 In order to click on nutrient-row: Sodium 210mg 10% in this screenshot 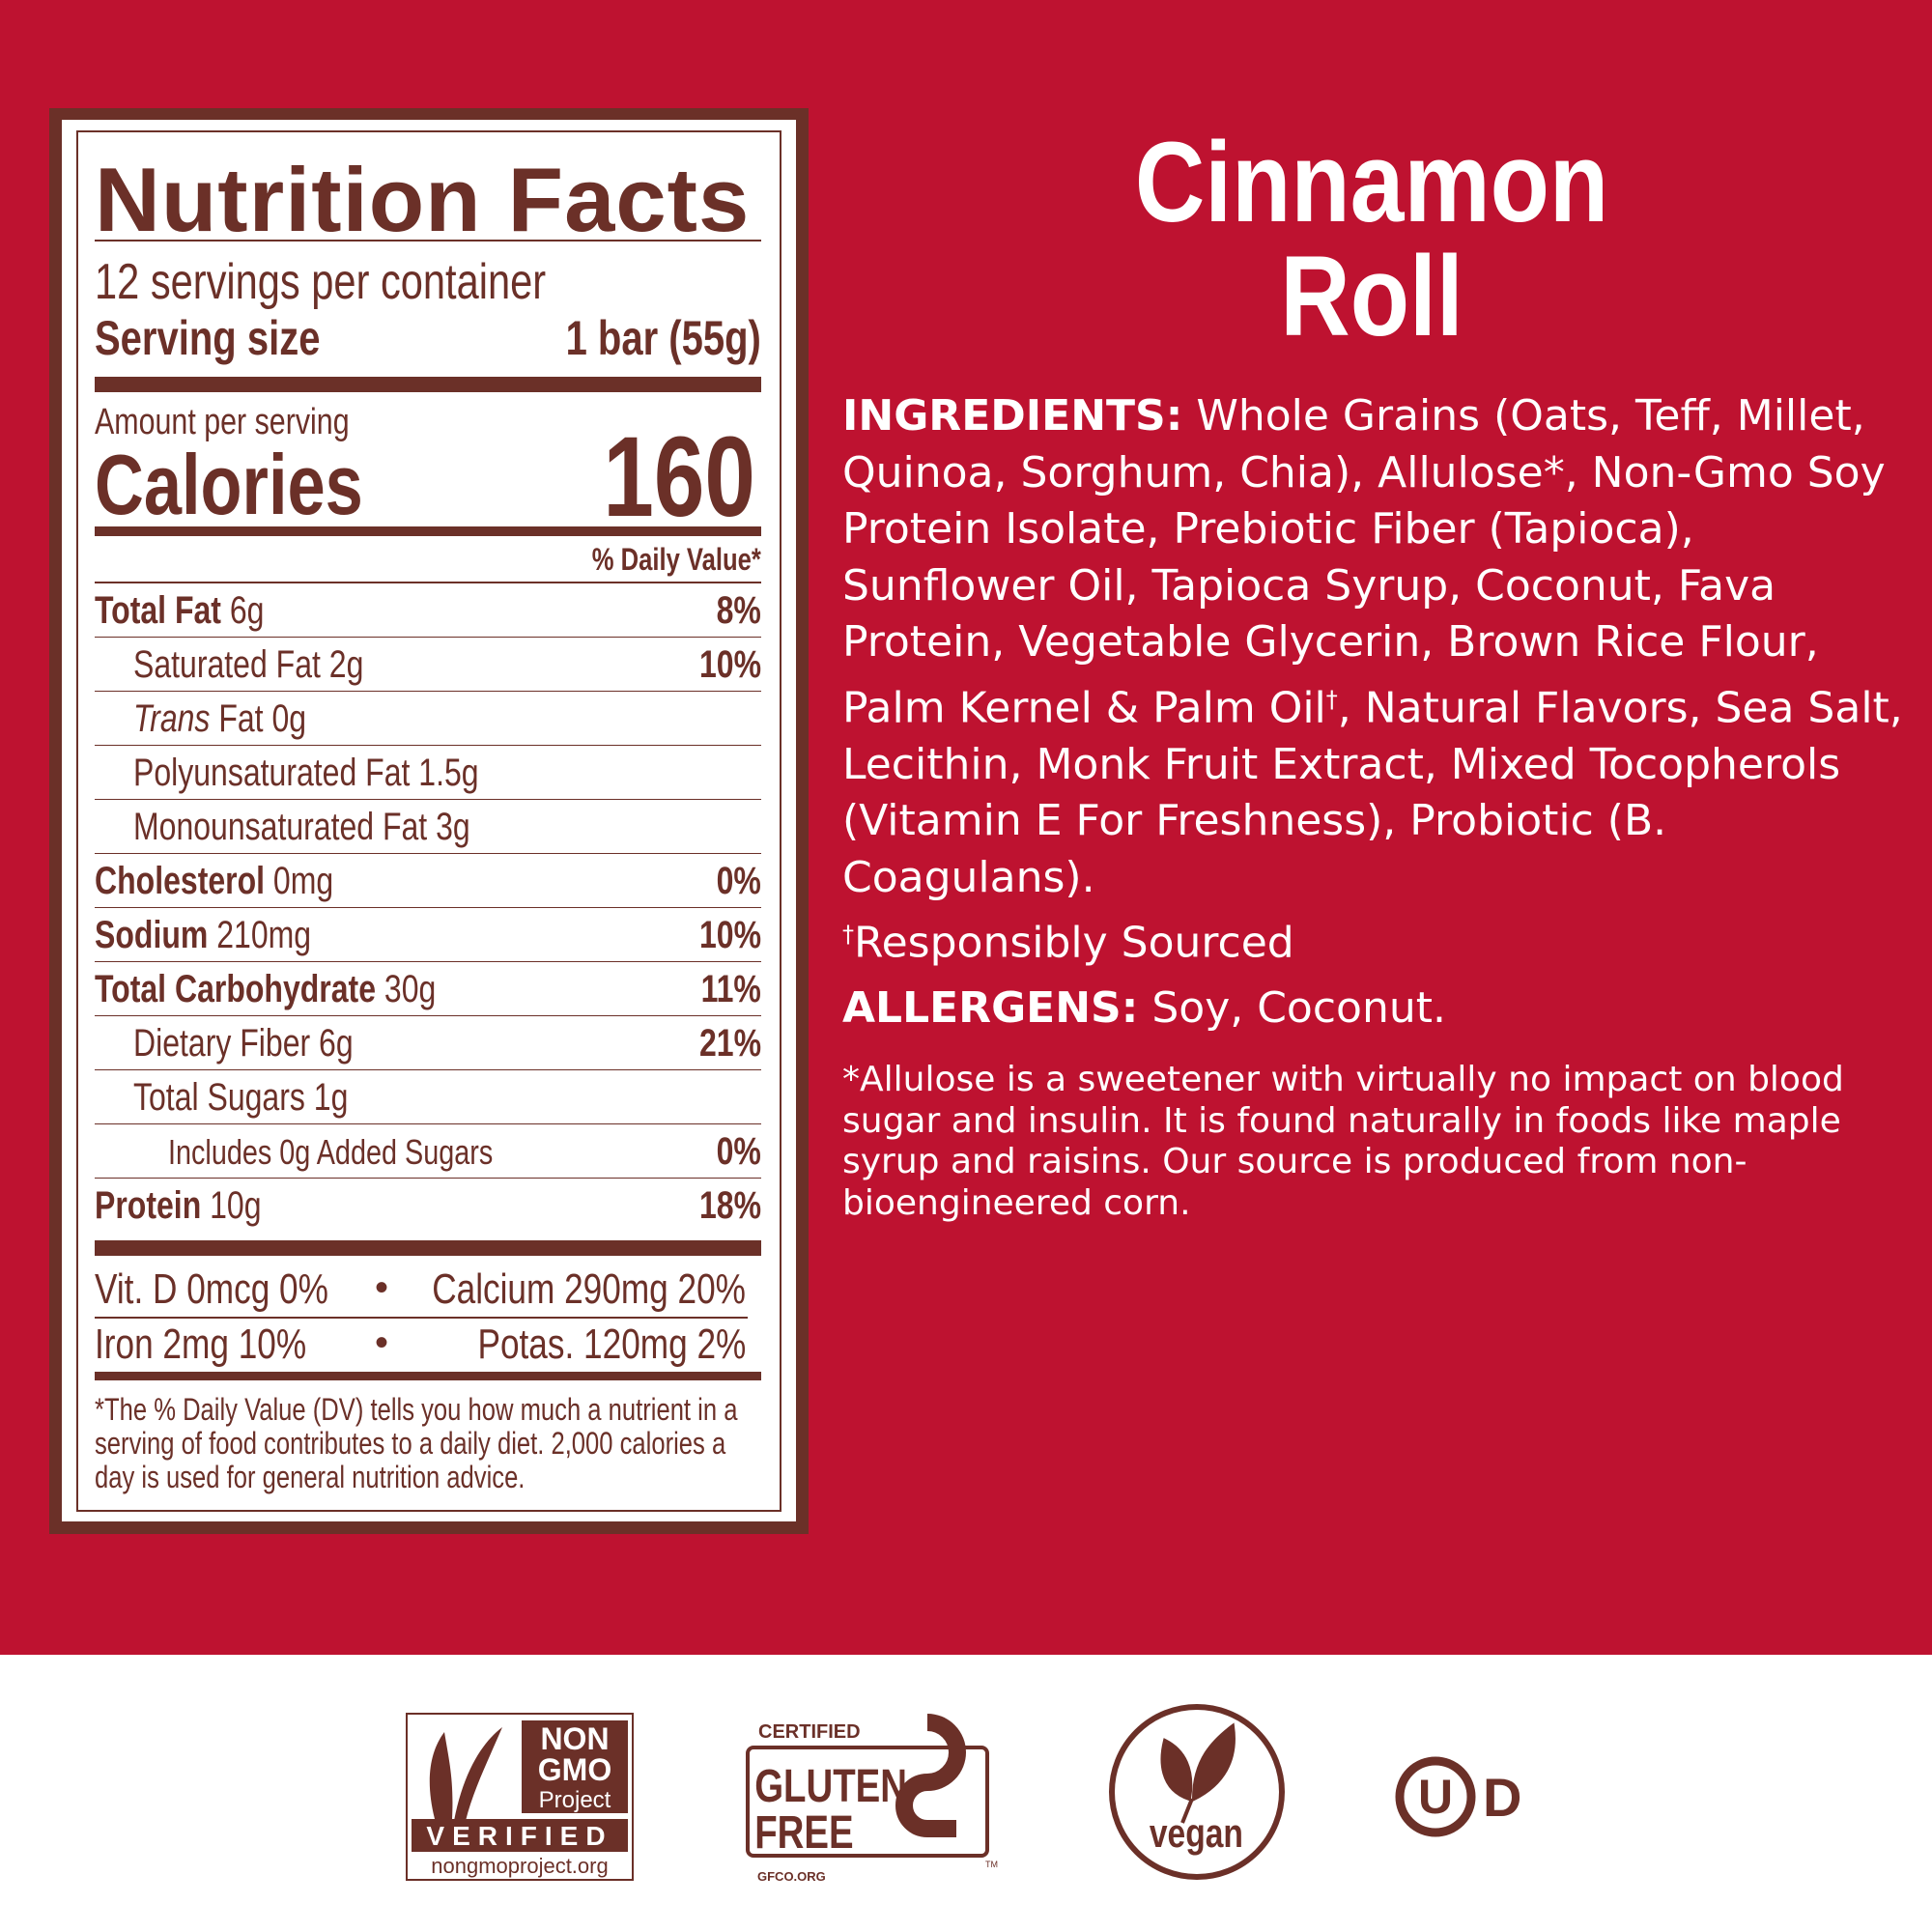, I will do `click(428, 935)`.